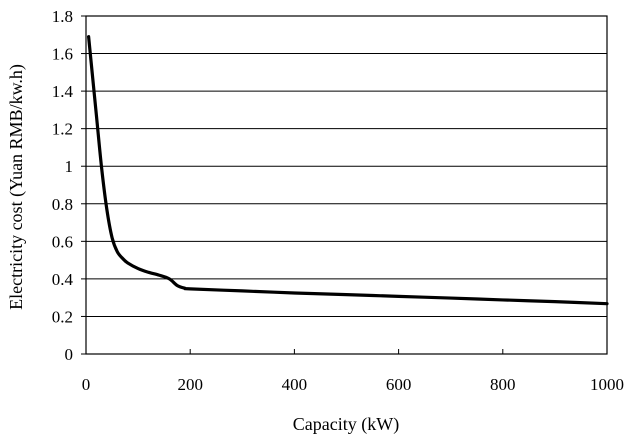  I want to click on x-tick-label: 400, so click(295, 384).